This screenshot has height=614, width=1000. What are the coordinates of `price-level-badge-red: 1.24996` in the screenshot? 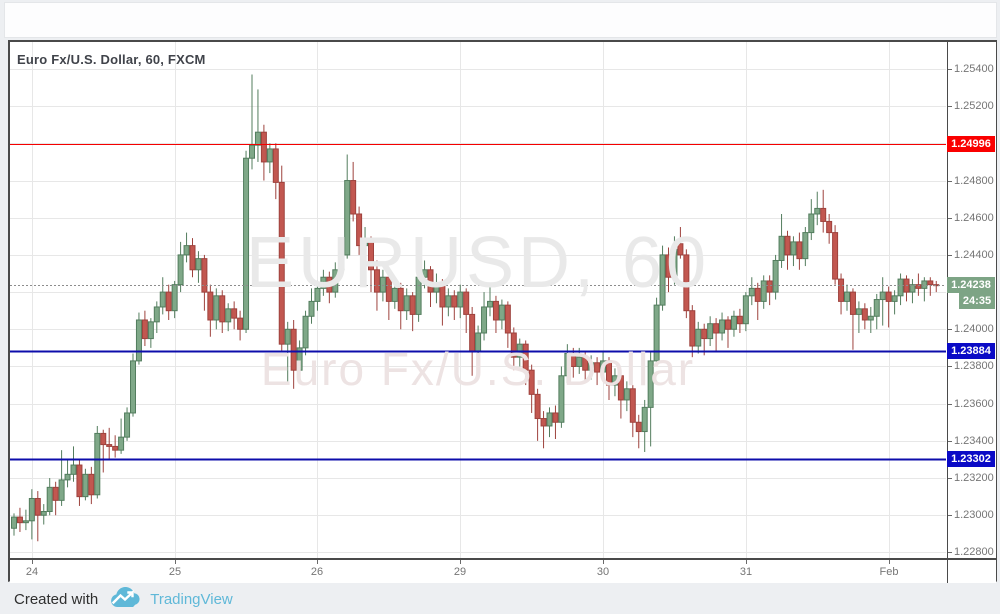 It's located at (971, 144).